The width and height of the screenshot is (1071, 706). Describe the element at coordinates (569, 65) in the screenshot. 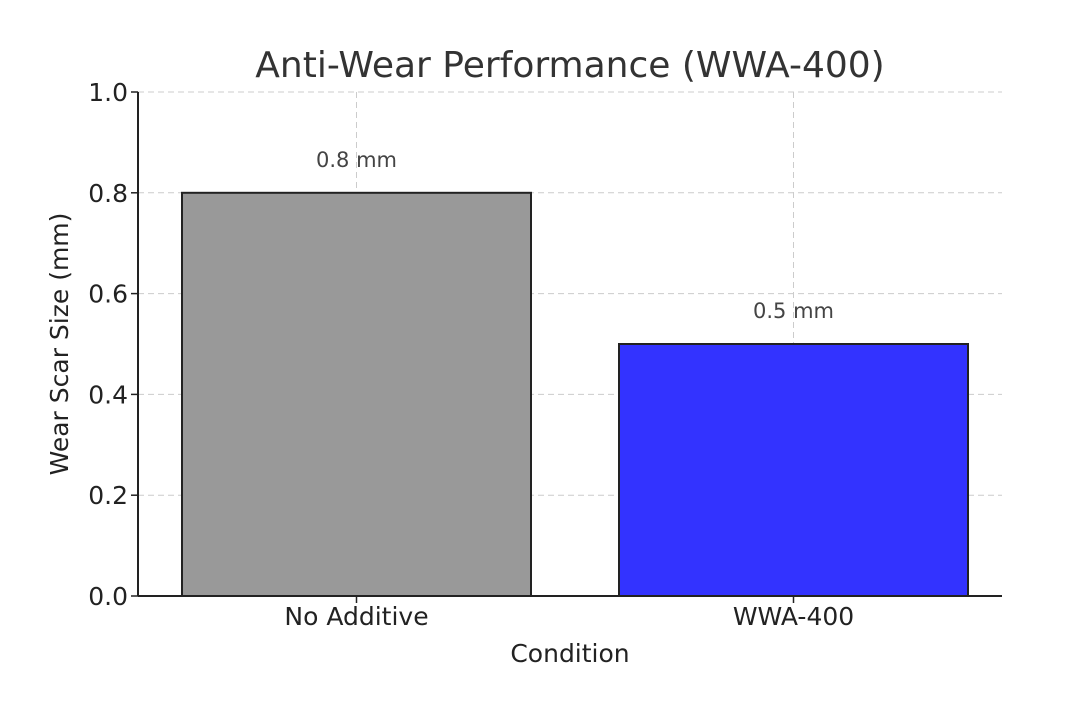

I see `chart-title: Anti-Wear Performance (WWA-400)` at that location.